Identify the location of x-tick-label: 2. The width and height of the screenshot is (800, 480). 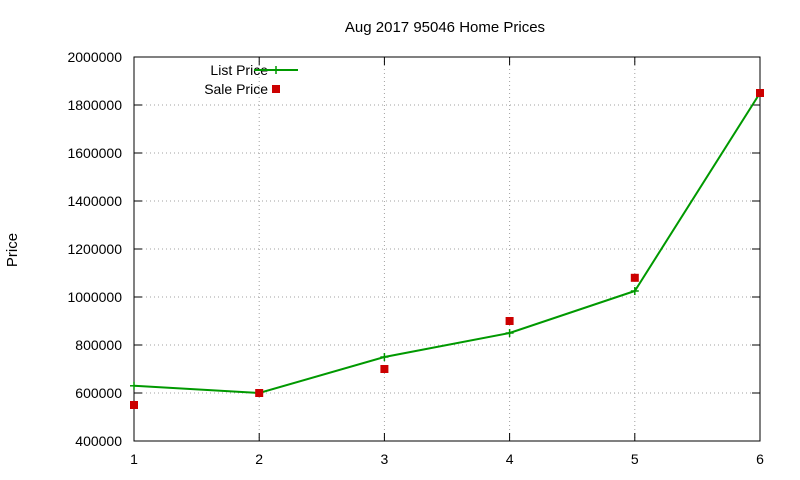
(259, 459).